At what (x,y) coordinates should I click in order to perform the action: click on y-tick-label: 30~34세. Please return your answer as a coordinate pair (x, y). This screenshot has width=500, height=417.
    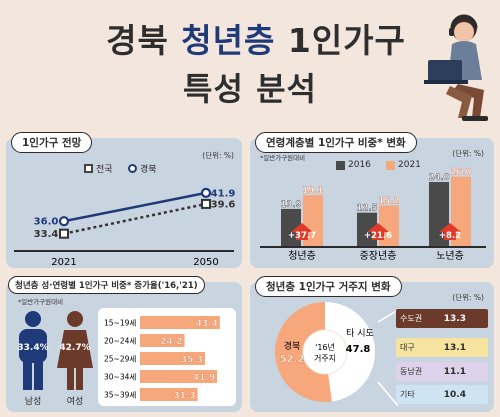
    Looking at the image, I should click on (120, 377).